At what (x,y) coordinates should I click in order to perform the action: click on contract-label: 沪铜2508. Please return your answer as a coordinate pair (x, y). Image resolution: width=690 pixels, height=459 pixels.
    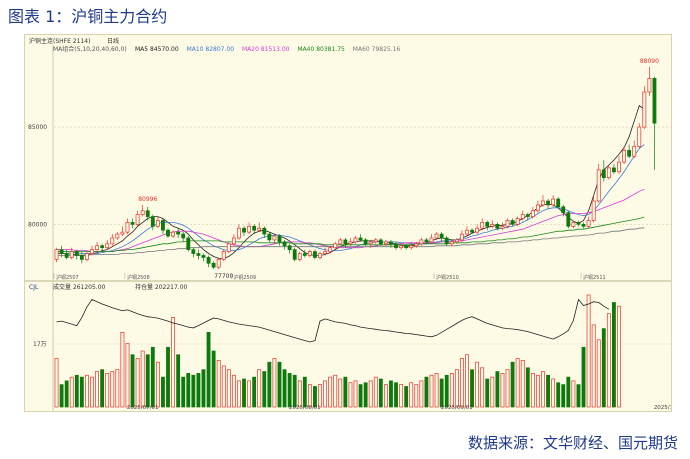
    Looking at the image, I should click on (138, 277).